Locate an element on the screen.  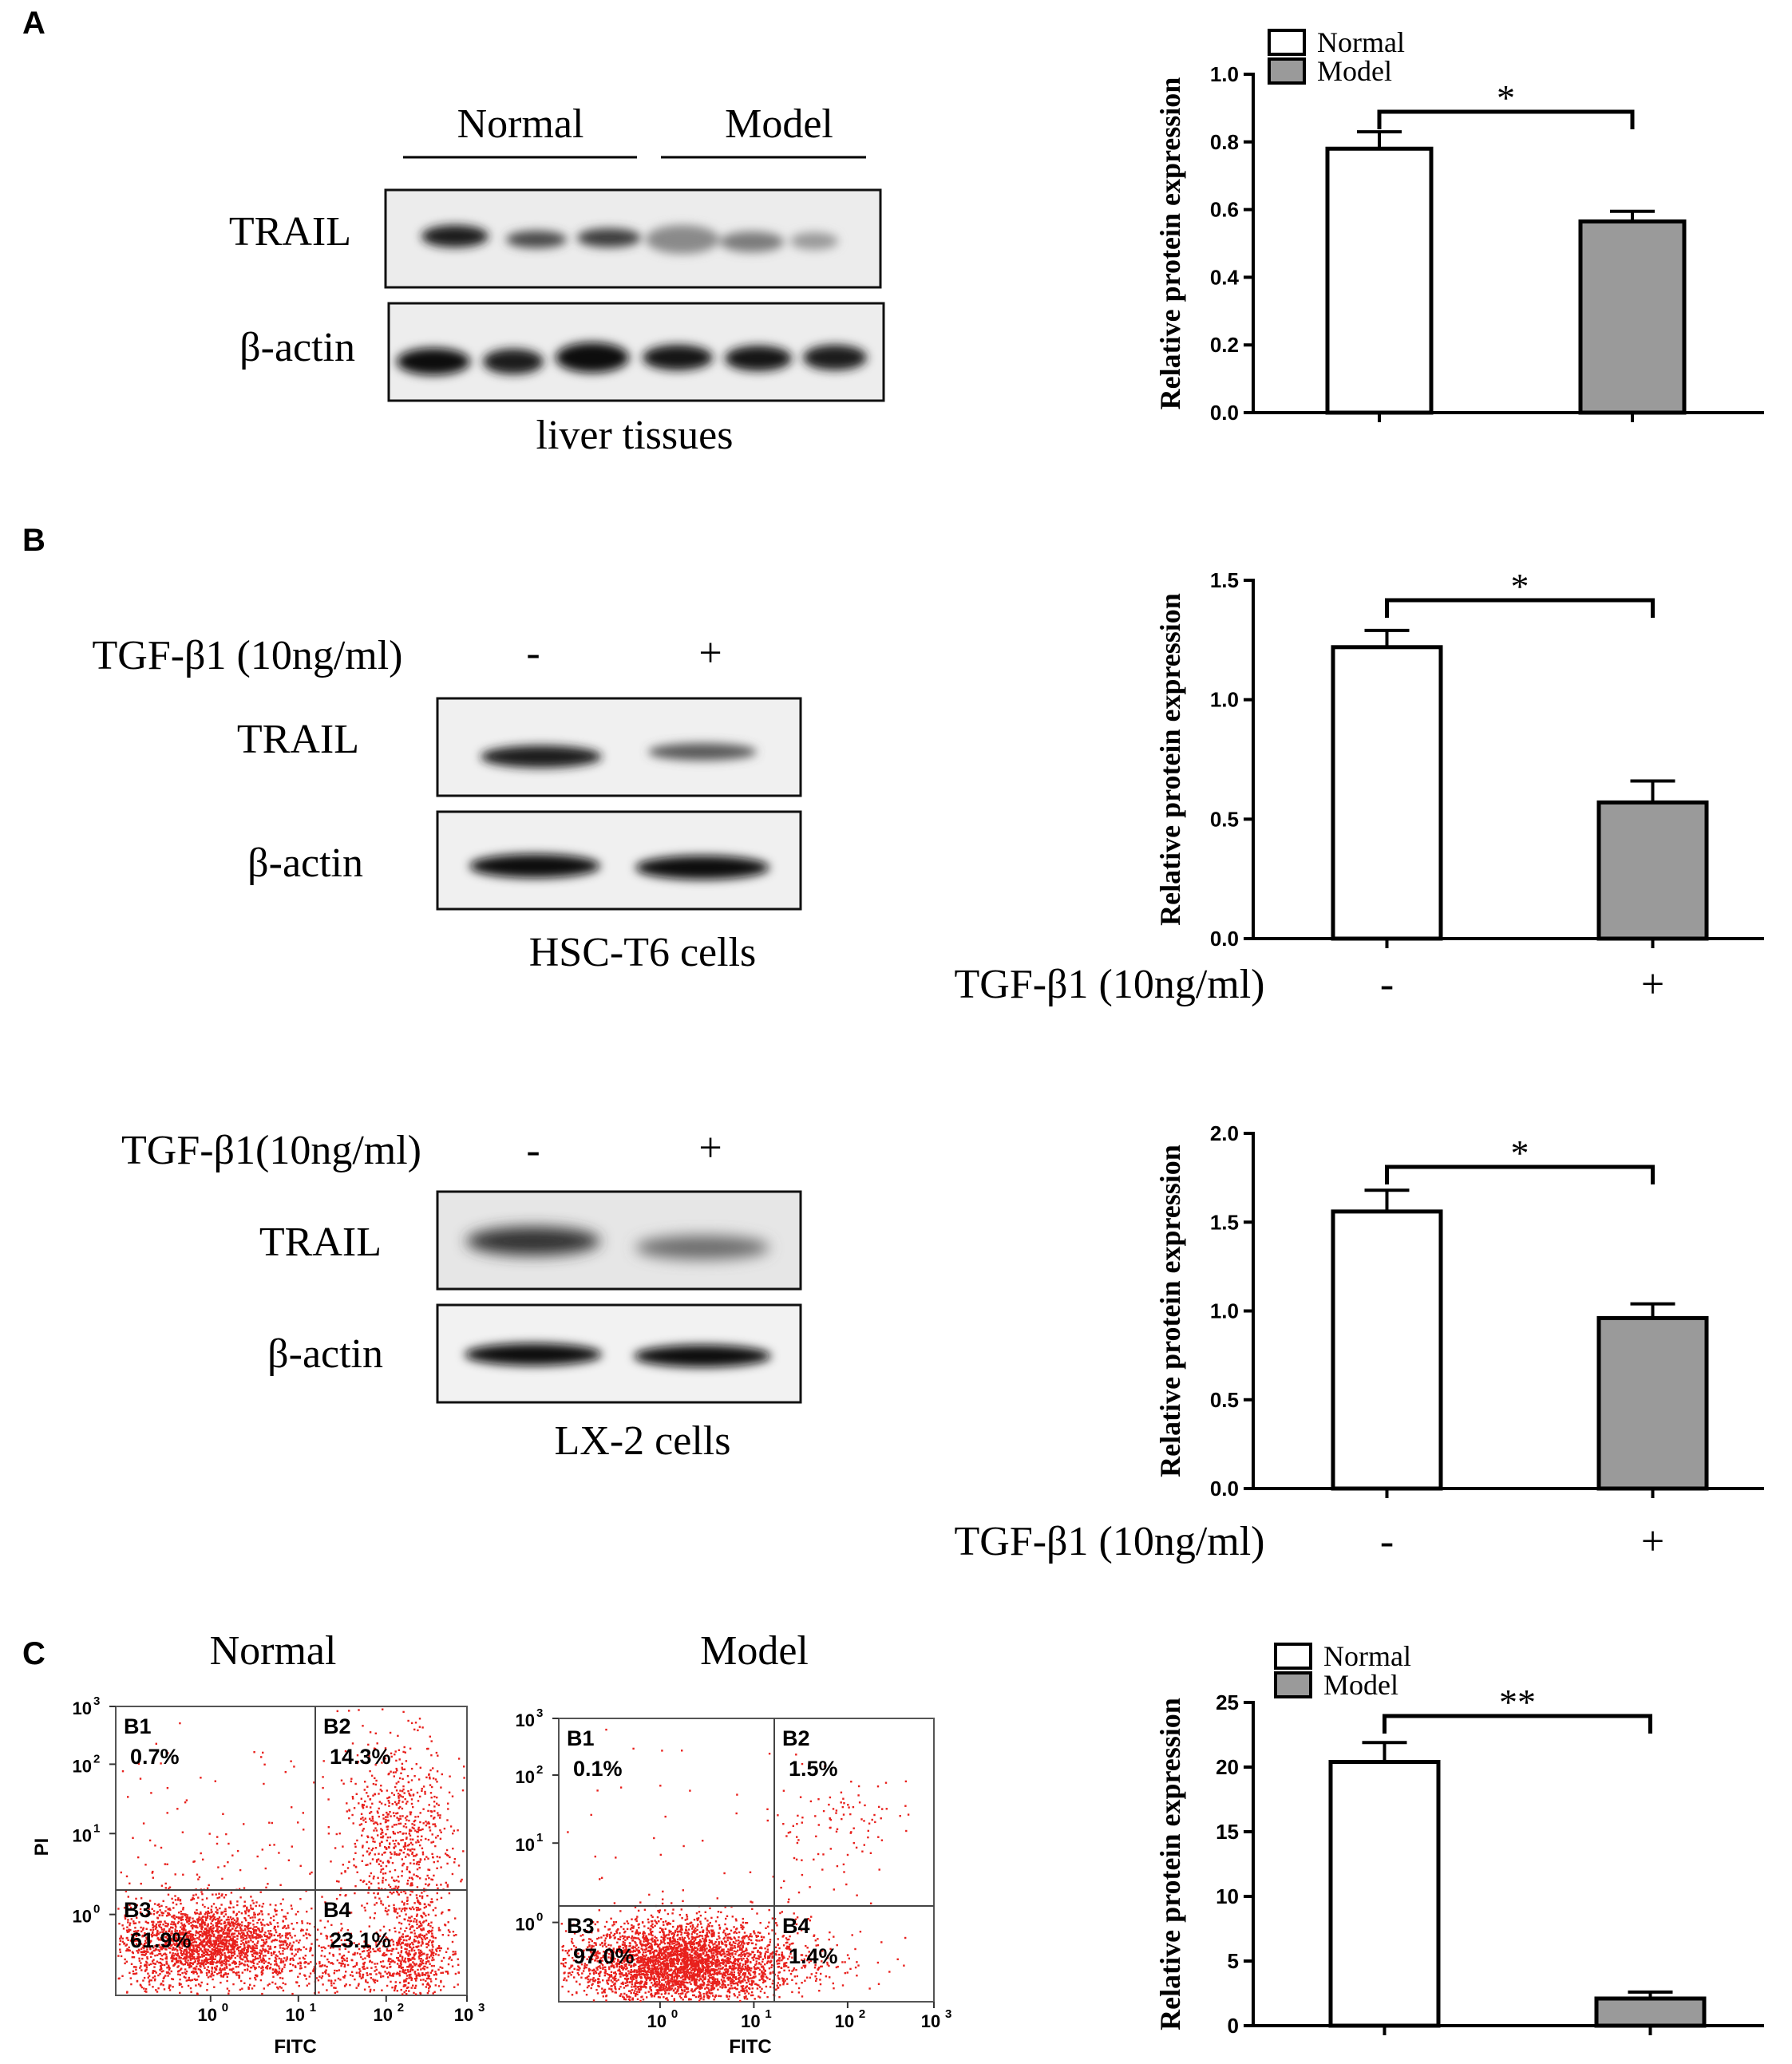
quadrant-value-b4: 1.4% is located at coordinates (814, 1956).